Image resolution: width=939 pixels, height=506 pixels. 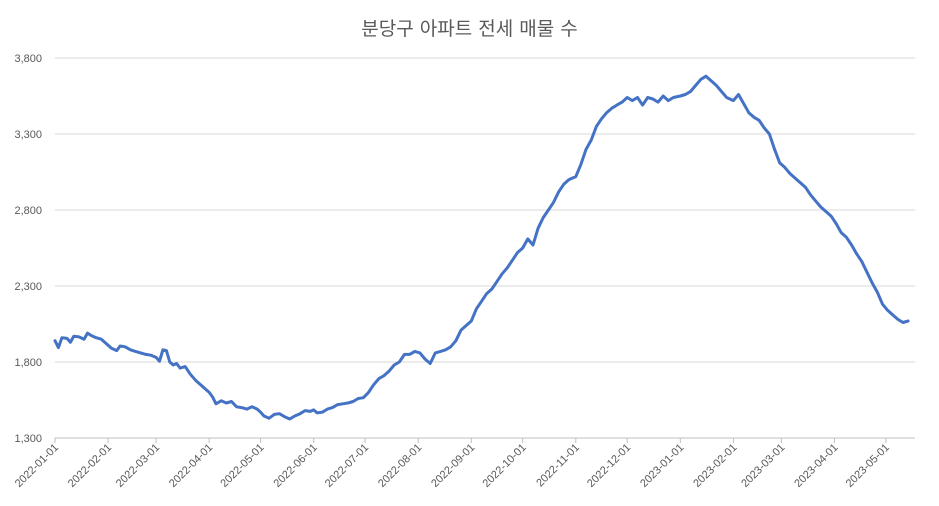 I want to click on y-tick-label: 1,800, so click(x=28, y=363).